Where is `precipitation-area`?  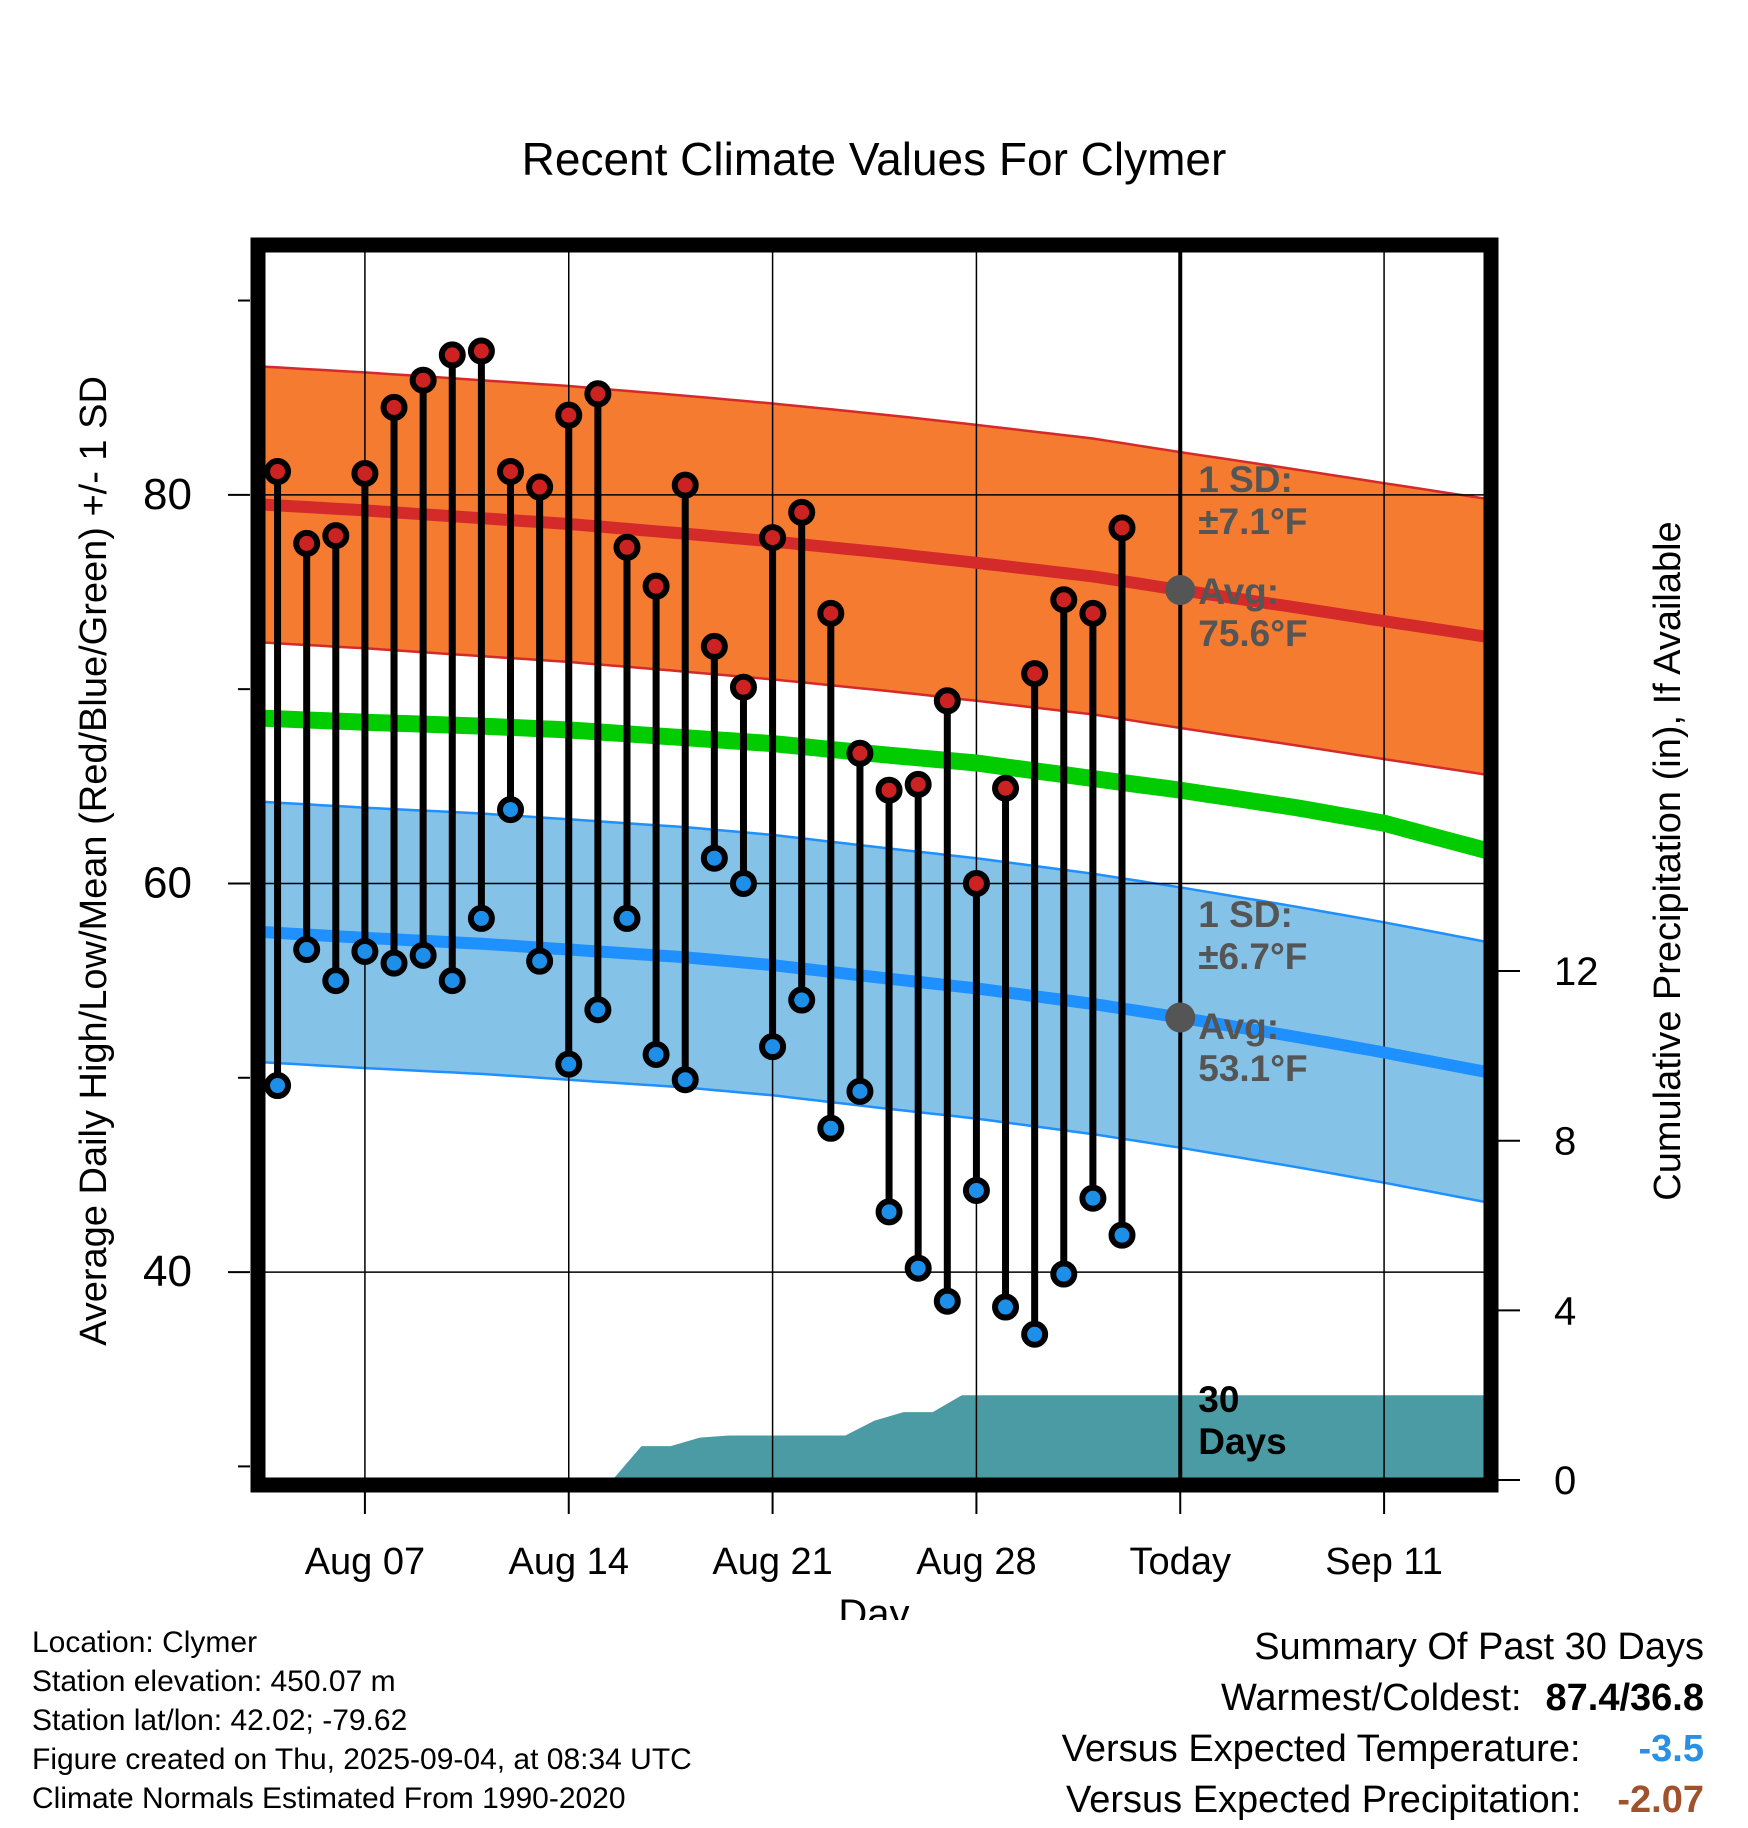 precipitation-area is located at coordinates (874, 1437).